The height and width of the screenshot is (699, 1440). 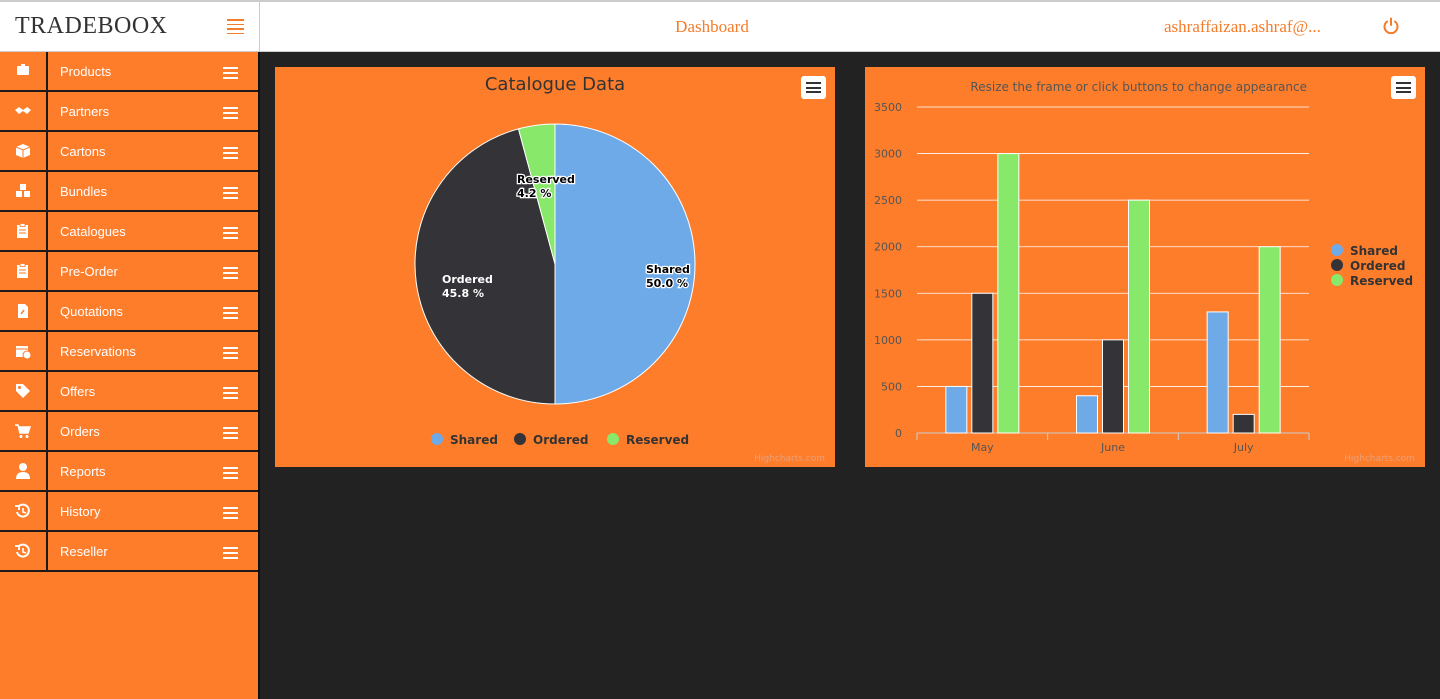 I want to click on sidebar-item-offers: Offers, so click(x=129, y=392).